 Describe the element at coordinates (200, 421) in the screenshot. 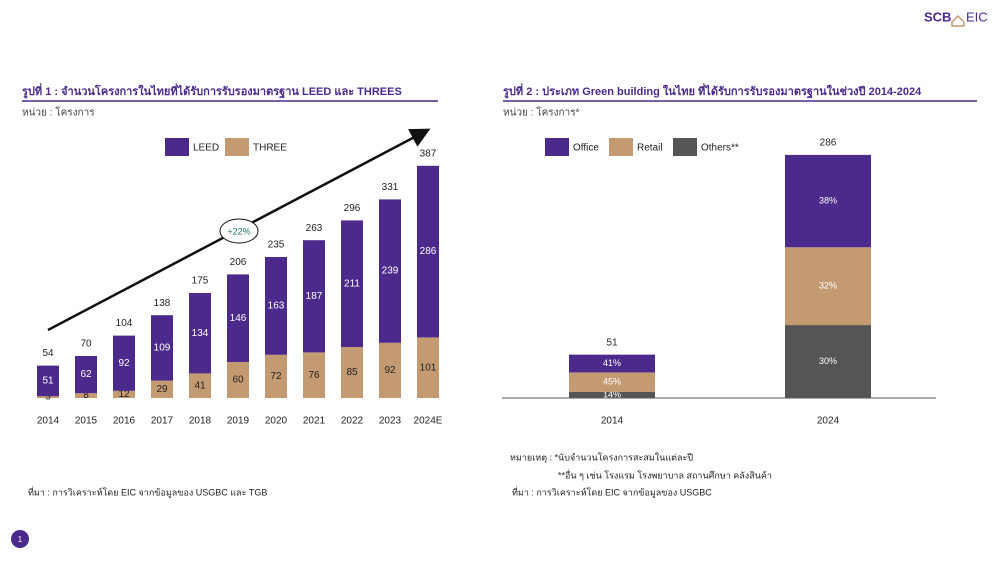

I see `x-tick-label: 2018` at that location.